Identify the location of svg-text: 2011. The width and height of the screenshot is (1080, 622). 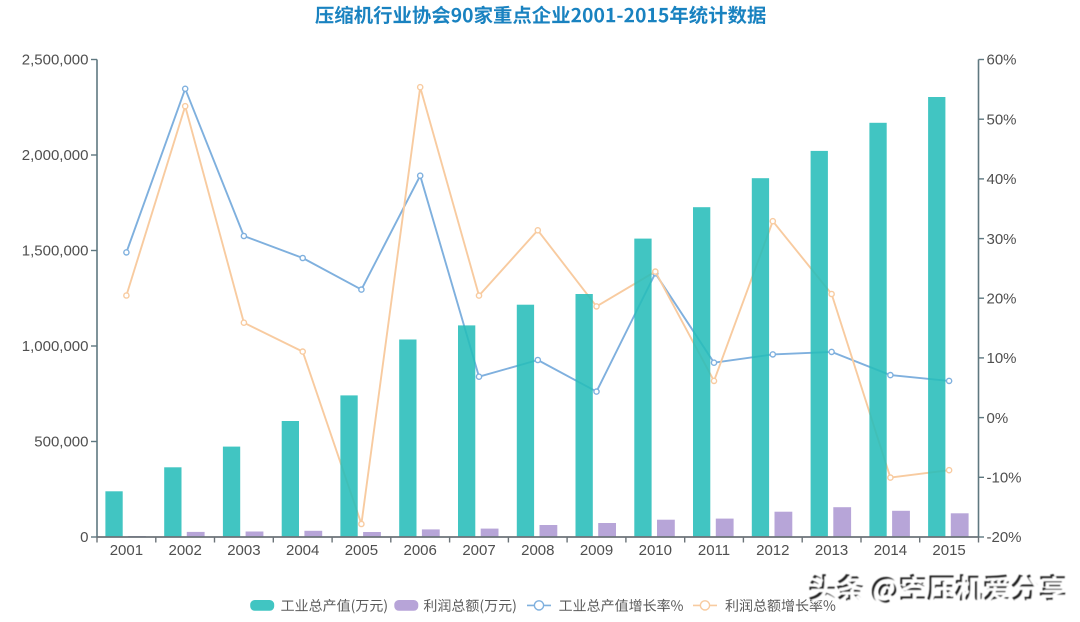
(714, 550).